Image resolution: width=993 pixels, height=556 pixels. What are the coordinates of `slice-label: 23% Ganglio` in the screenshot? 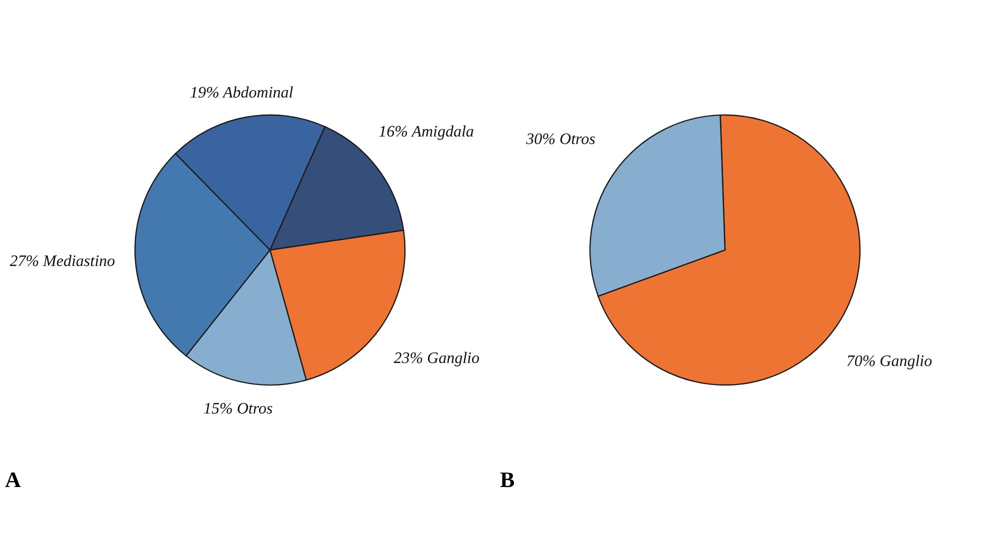 It's located at (437, 359).